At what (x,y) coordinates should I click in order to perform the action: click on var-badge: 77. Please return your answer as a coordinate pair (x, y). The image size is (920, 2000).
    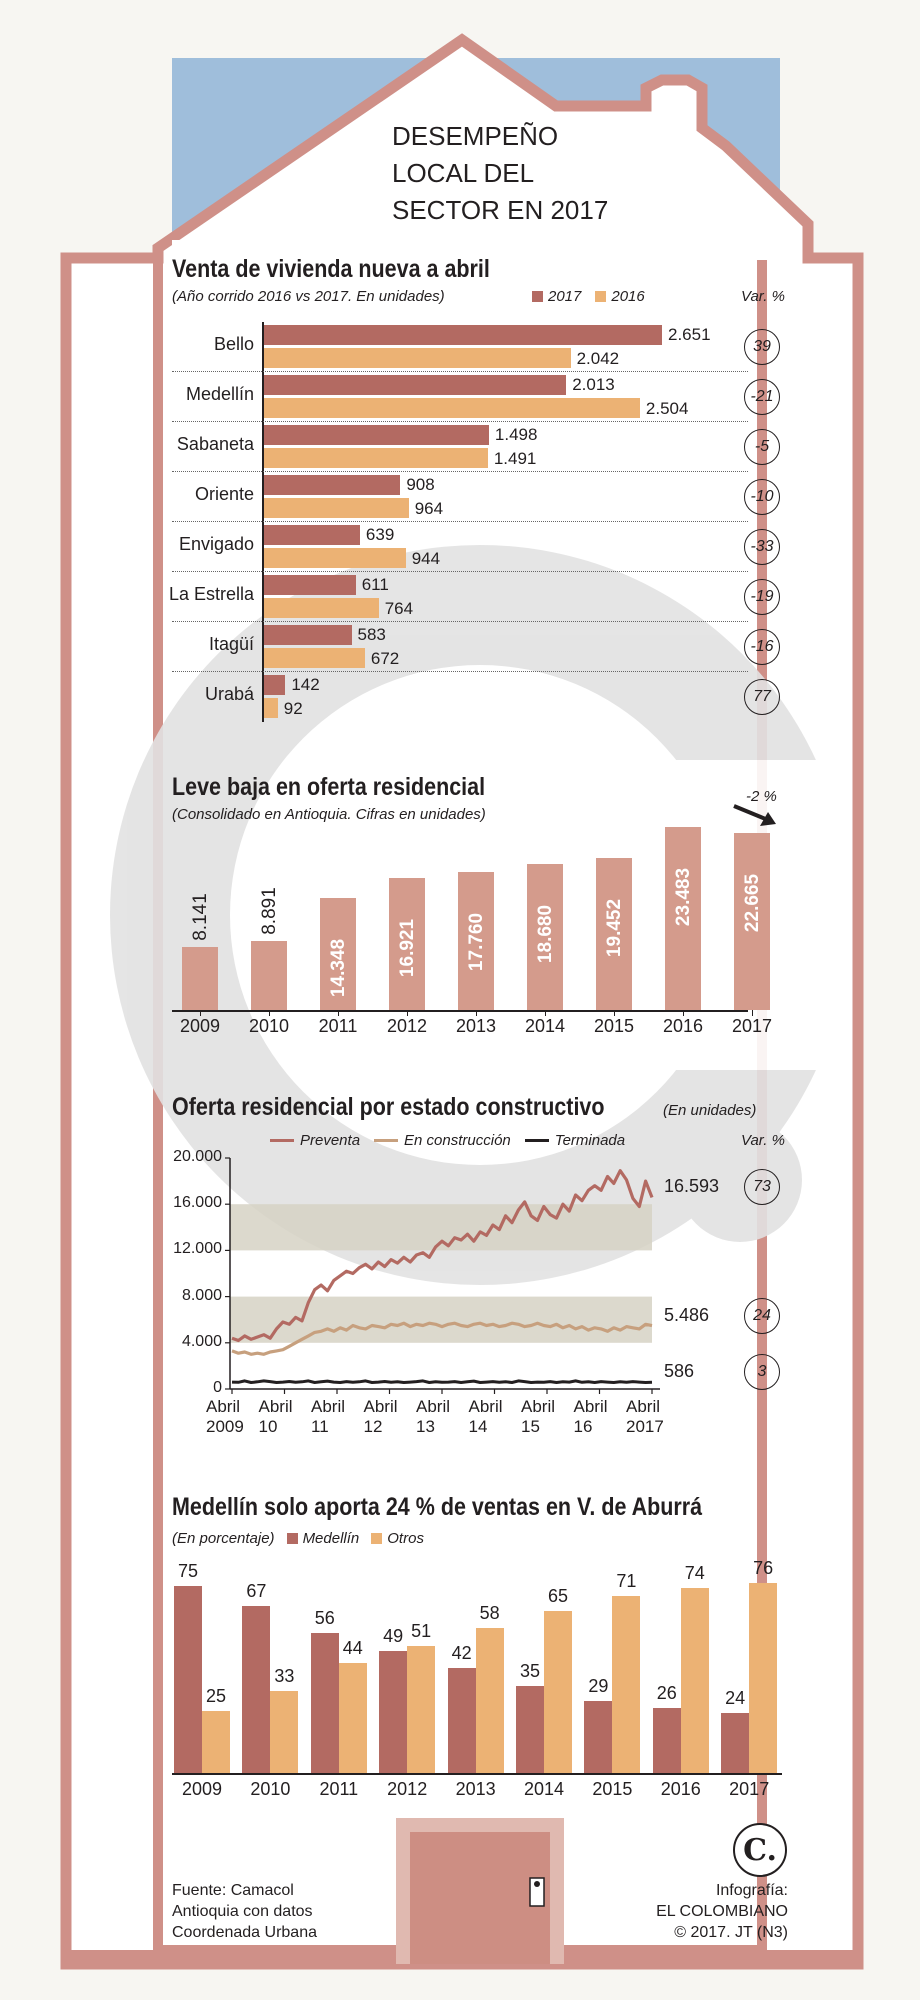
    Looking at the image, I should click on (762, 697).